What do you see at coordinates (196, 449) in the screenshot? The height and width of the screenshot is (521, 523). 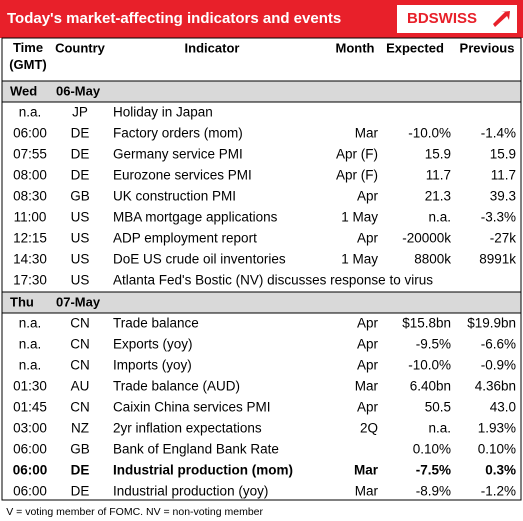 I see `cell: Bank of England Bank Rate` at bounding box center [196, 449].